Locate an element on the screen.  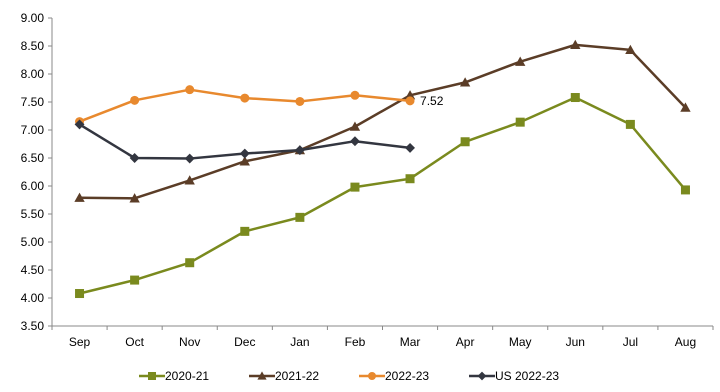
x-tick-label: Jun is located at coordinates (575, 342).